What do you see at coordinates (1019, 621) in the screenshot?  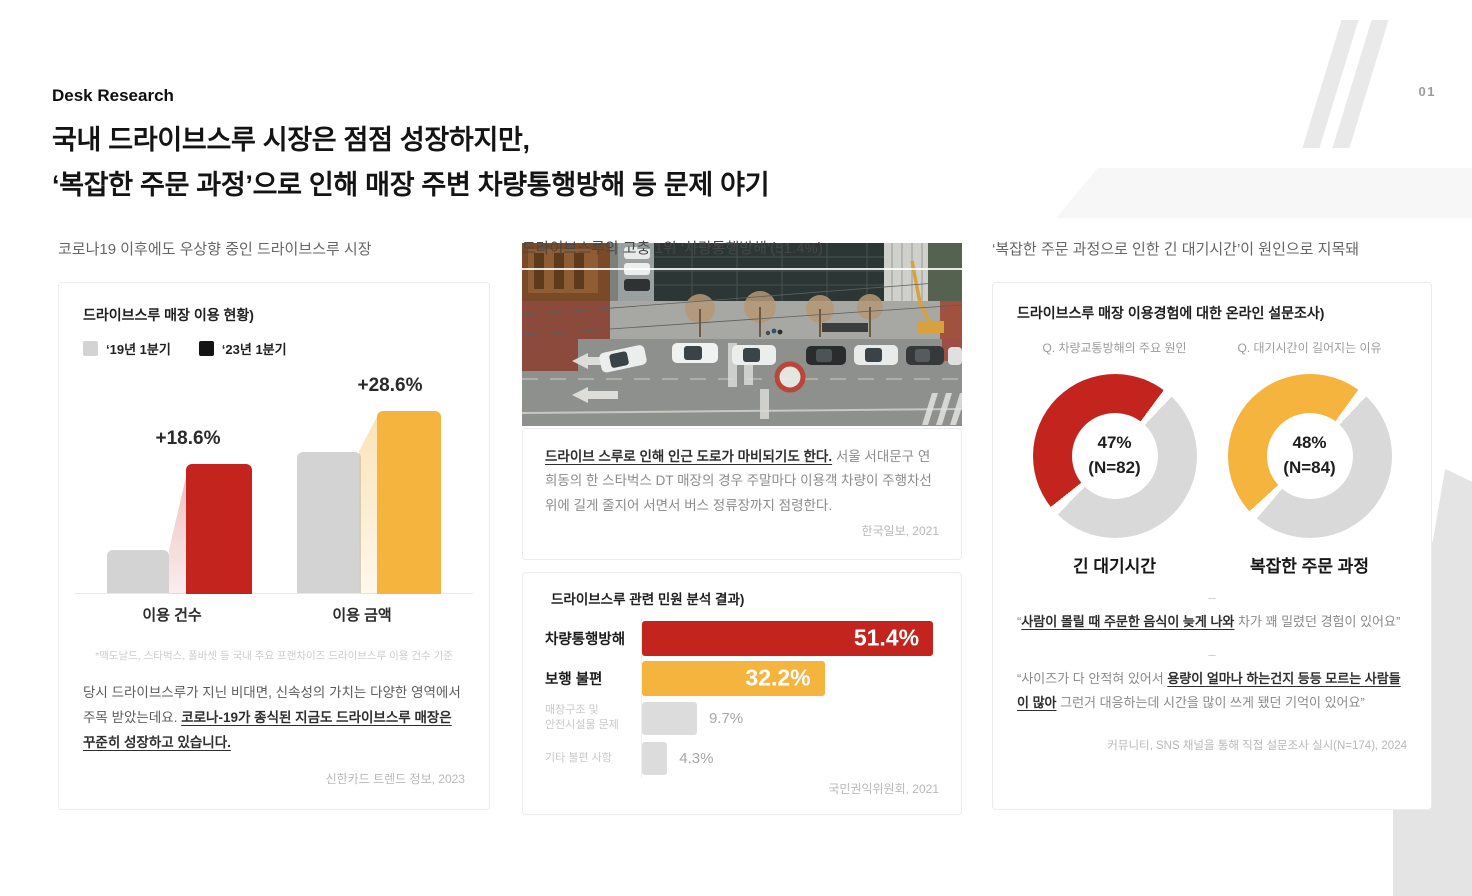 I see `quote1-open: “` at bounding box center [1019, 621].